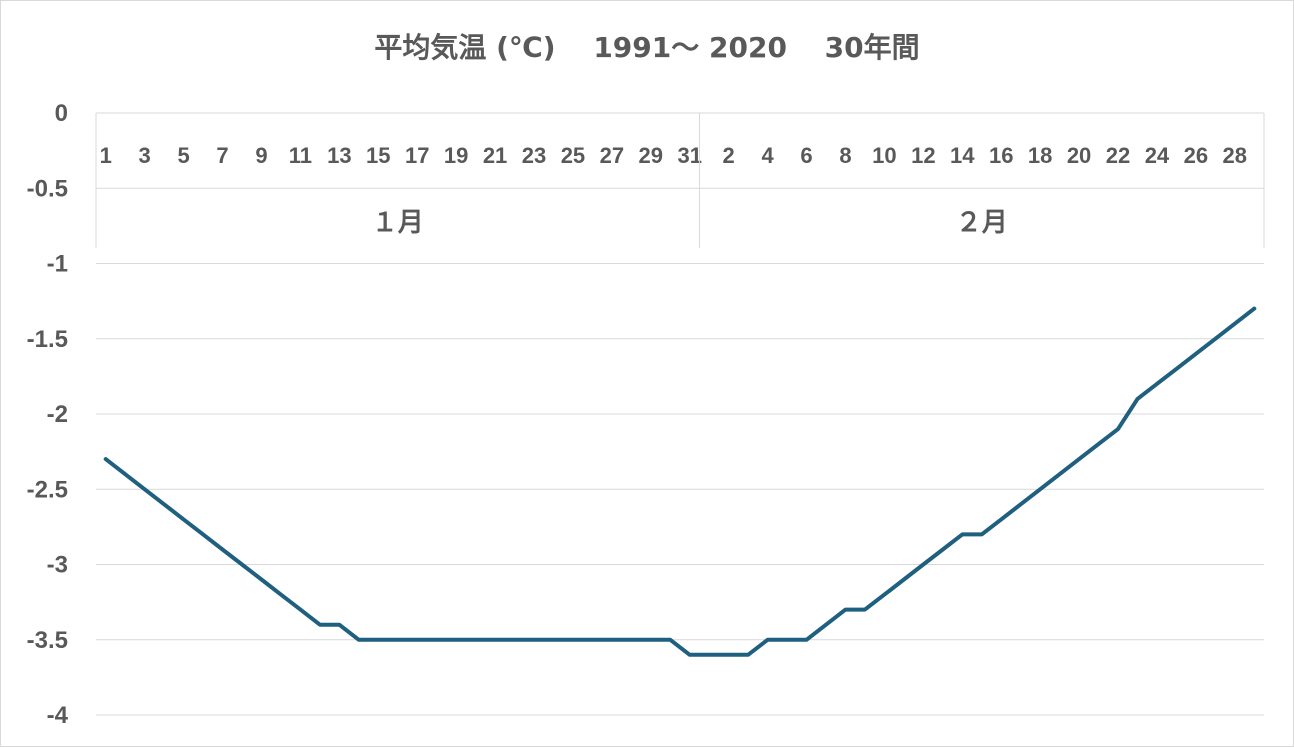 This screenshot has height=747, width=1294. What do you see at coordinates (300, 155) in the screenshot?
I see `x-tick-label: 11` at bounding box center [300, 155].